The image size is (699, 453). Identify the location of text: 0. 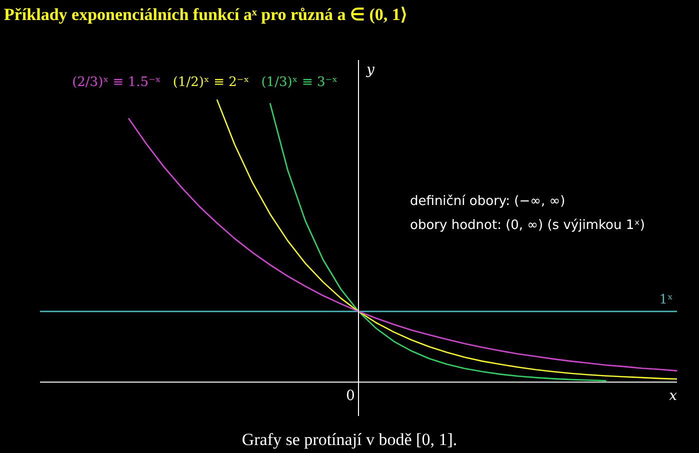
(350, 396).